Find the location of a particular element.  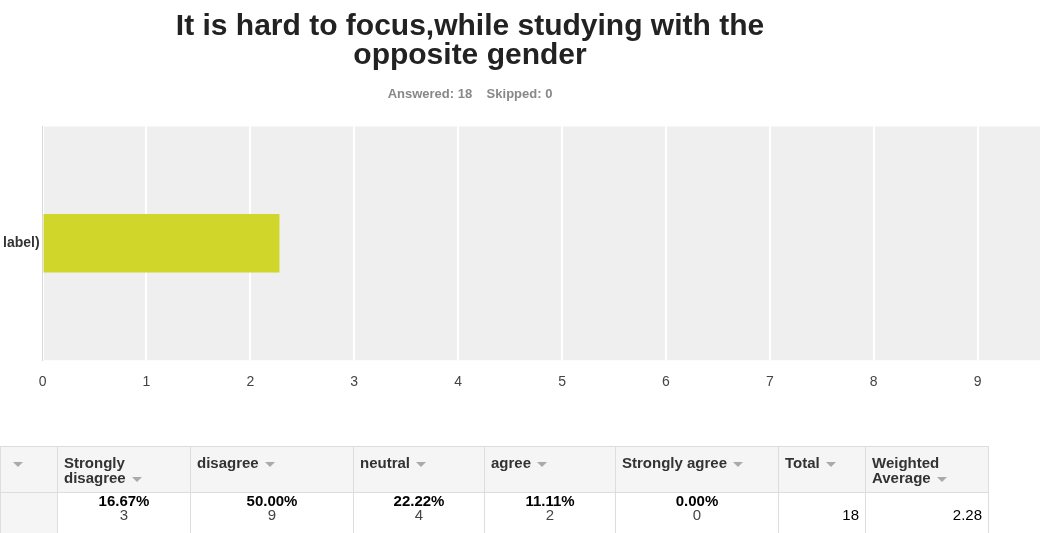

category-label: disagree is located at coordinates (228, 462).